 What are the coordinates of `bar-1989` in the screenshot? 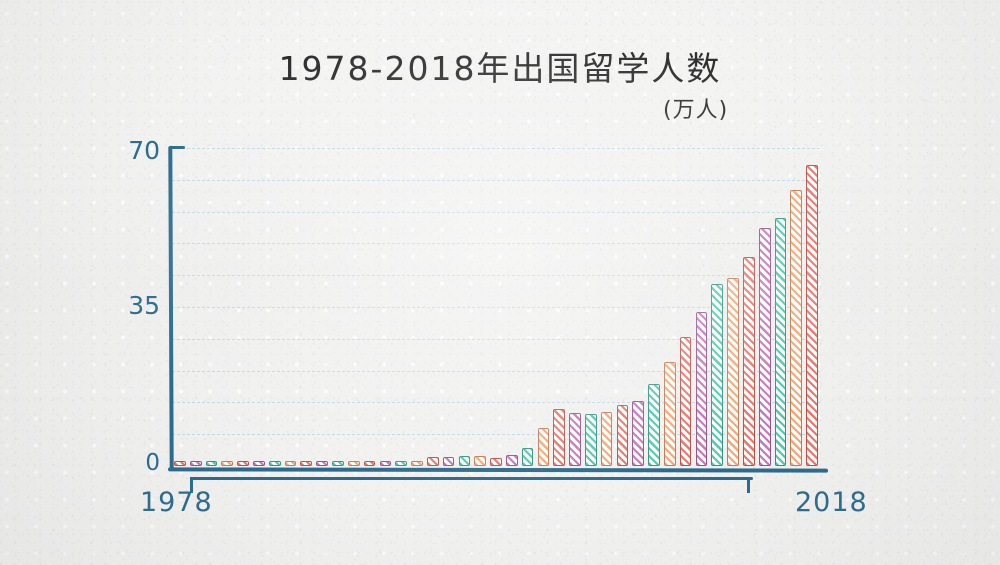 It's located at (353, 463).